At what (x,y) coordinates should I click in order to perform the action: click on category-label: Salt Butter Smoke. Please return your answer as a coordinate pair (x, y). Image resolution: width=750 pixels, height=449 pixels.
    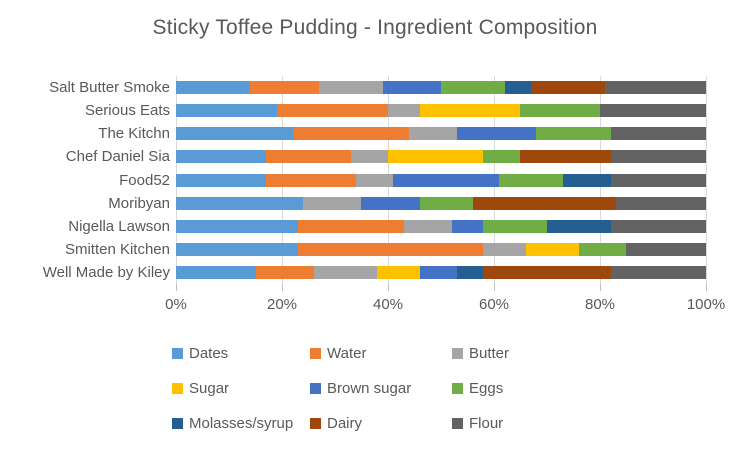
    Looking at the image, I should click on (109, 88).